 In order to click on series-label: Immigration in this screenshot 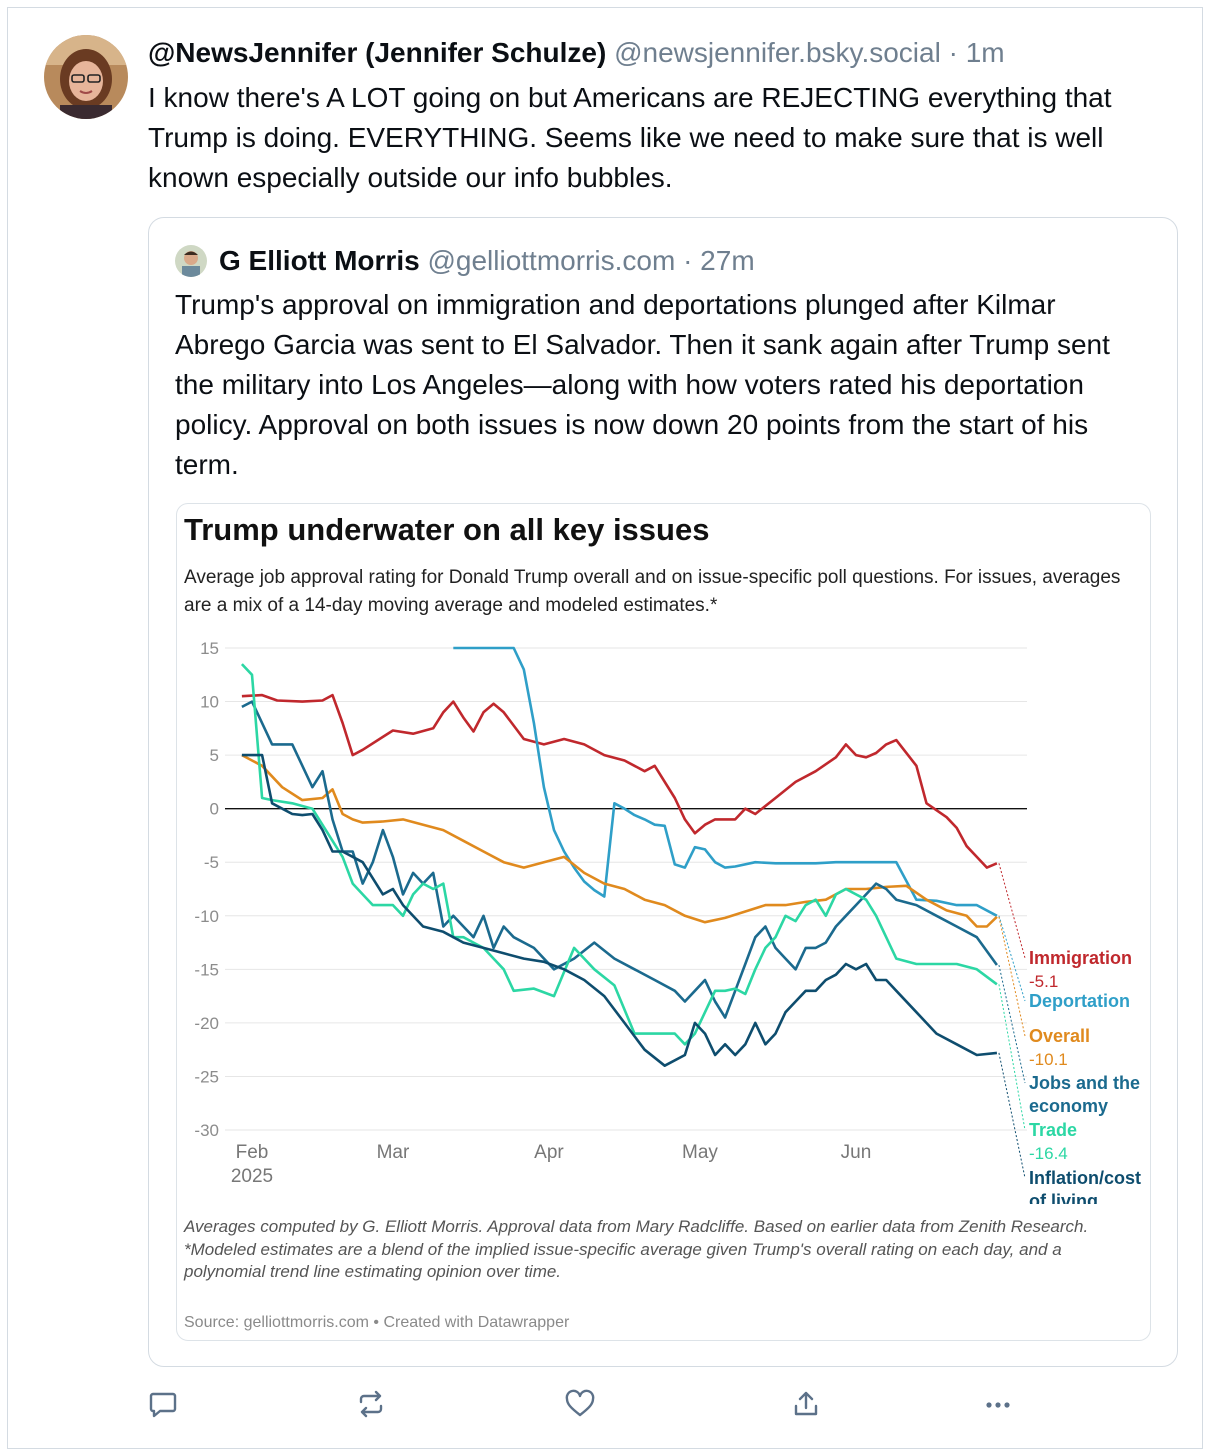, I will do `click(1080, 958)`.